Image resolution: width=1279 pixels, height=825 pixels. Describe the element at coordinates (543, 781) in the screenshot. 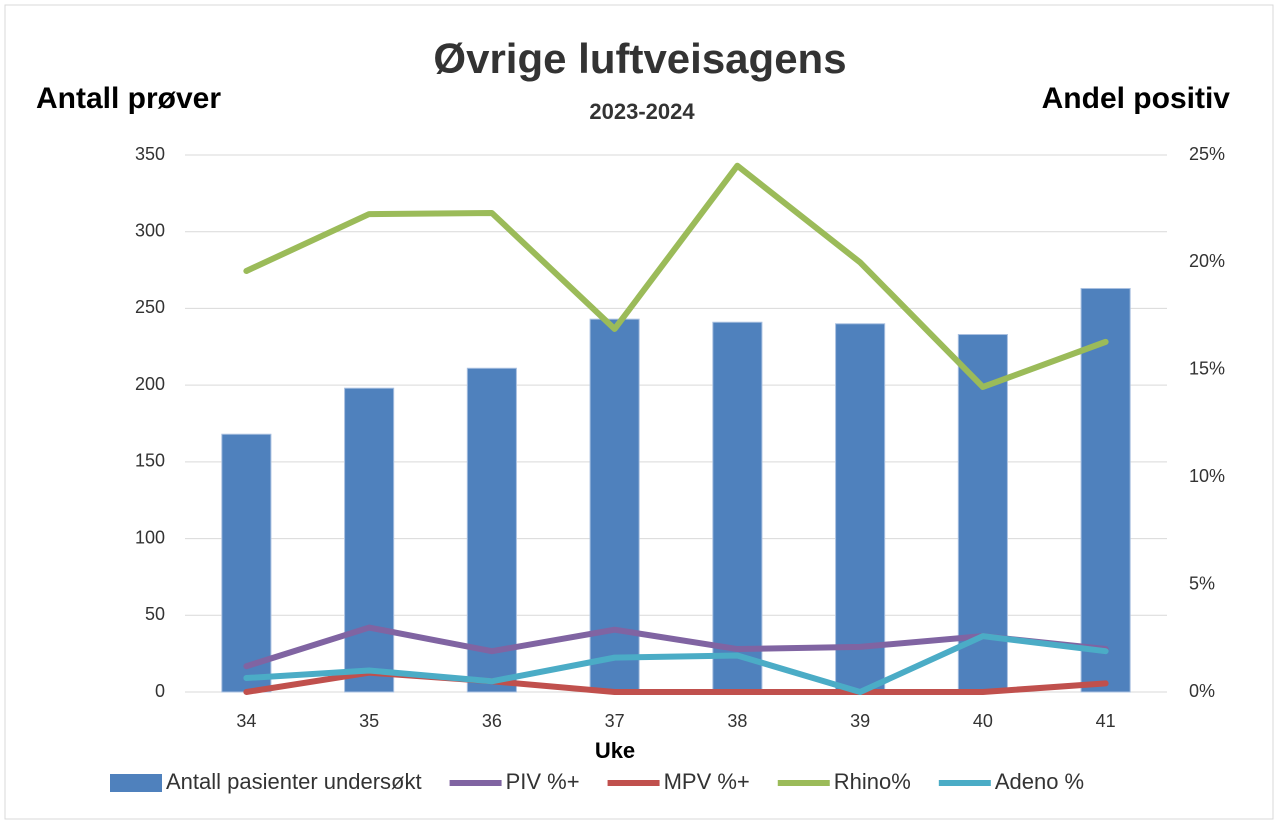

I see `legend-label: PIV %+` at that location.